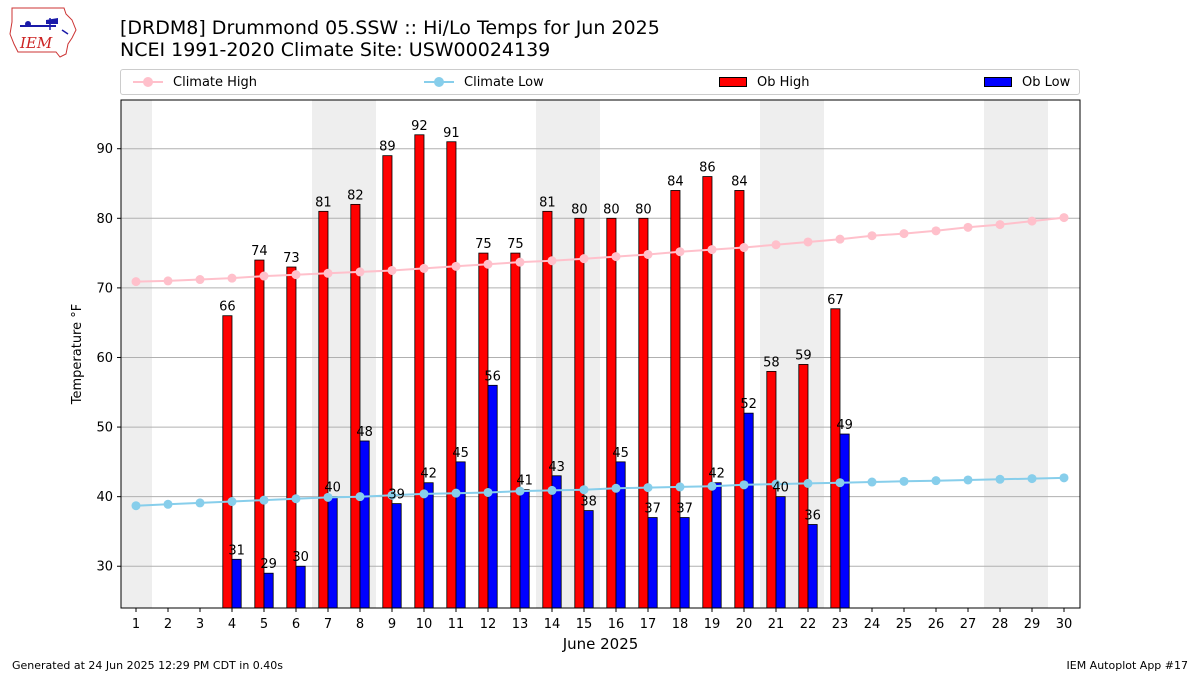 This screenshot has width=1200, height=675. Describe the element at coordinates (36, 43) in the screenshot. I see `logo-text: IEM` at that location.